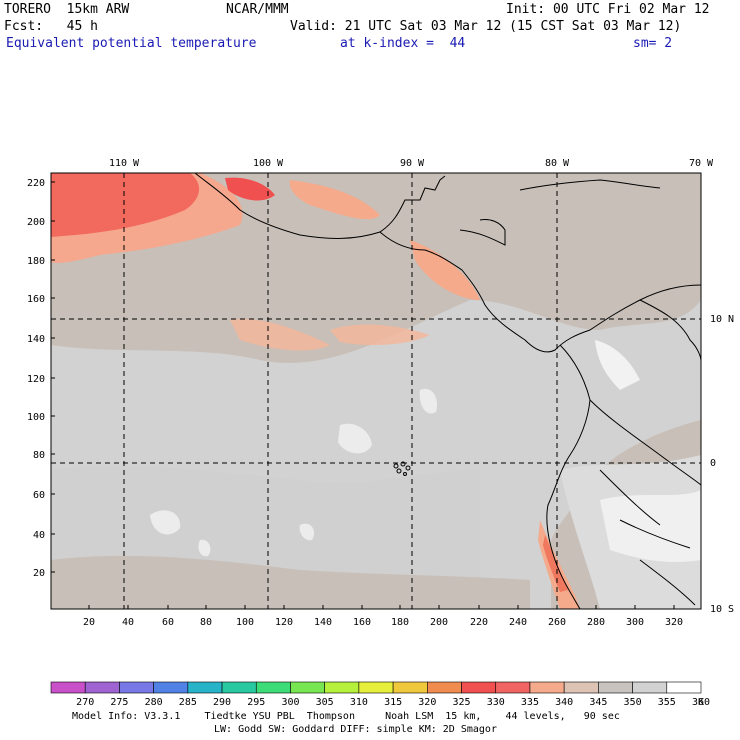  What do you see at coordinates (412, 163) in the screenshot?
I see `lon-label-90w: 90 W` at bounding box center [412, 163].